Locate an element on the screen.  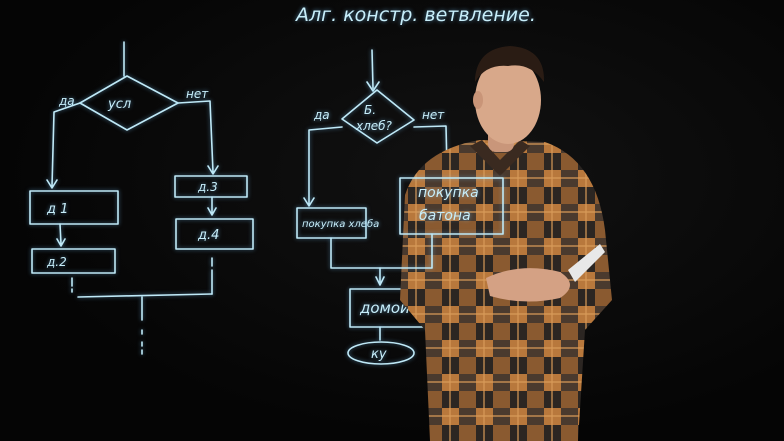
left-step-label-3: д.3 is located at coordinates (207, 187).